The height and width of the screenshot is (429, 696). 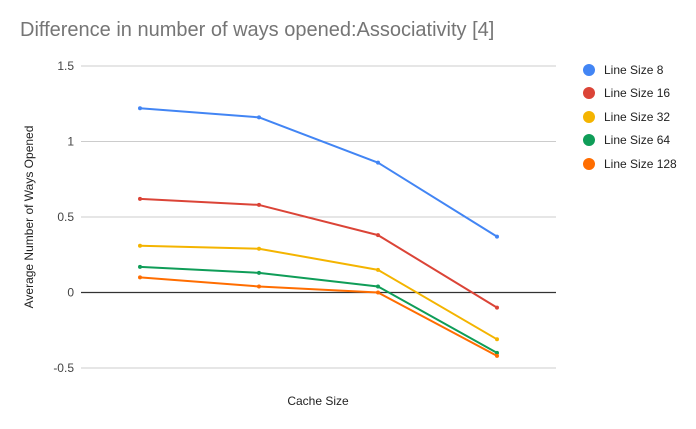 I want to click on y-tick-label: -0.5, so click(x=63, y=368).